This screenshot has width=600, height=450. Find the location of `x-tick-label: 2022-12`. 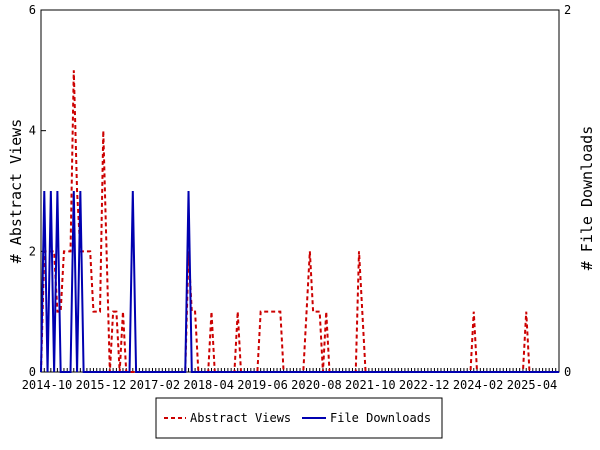

x-tick-label: 2022-12 is located at coordinates (424, 385).